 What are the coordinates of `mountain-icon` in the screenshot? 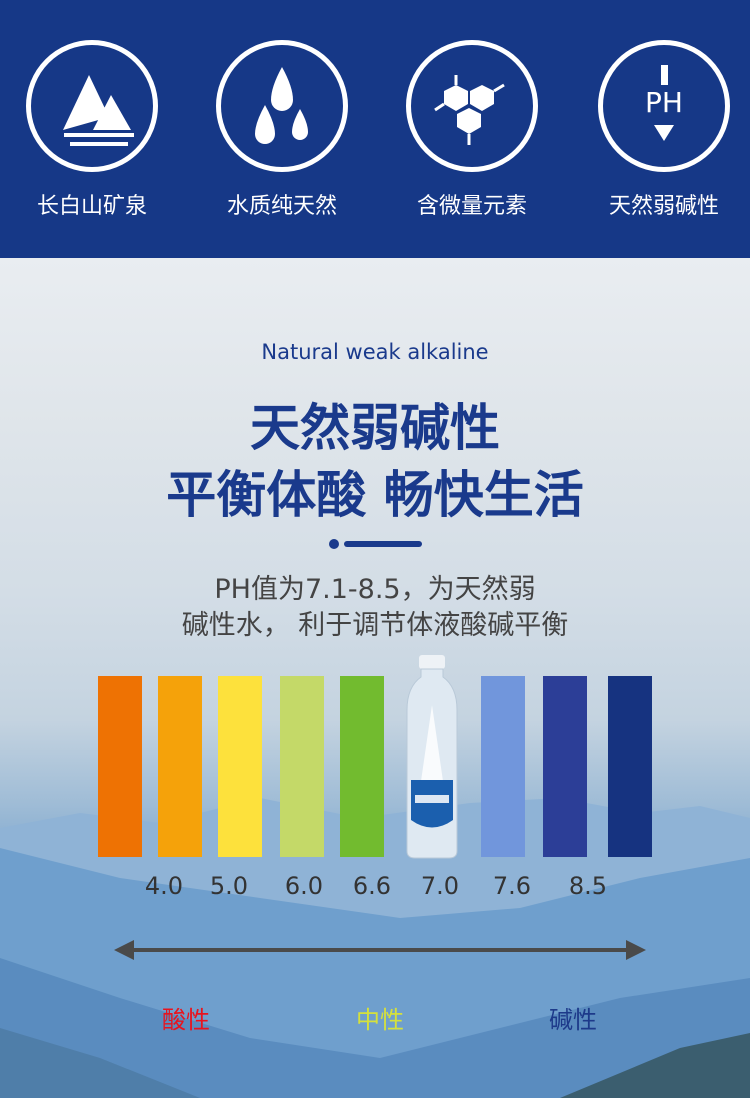 It's located at (98, 110).